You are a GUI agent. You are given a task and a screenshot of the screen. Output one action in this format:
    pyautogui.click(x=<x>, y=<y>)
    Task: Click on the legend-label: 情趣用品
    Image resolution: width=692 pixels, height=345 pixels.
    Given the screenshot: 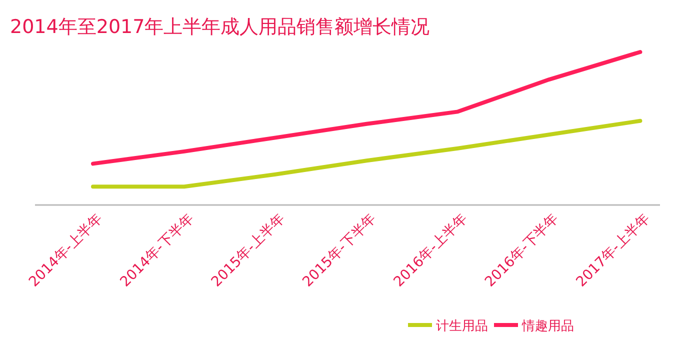 What is the action you would take?
    pyautogui.click(x=547, y=326)
    